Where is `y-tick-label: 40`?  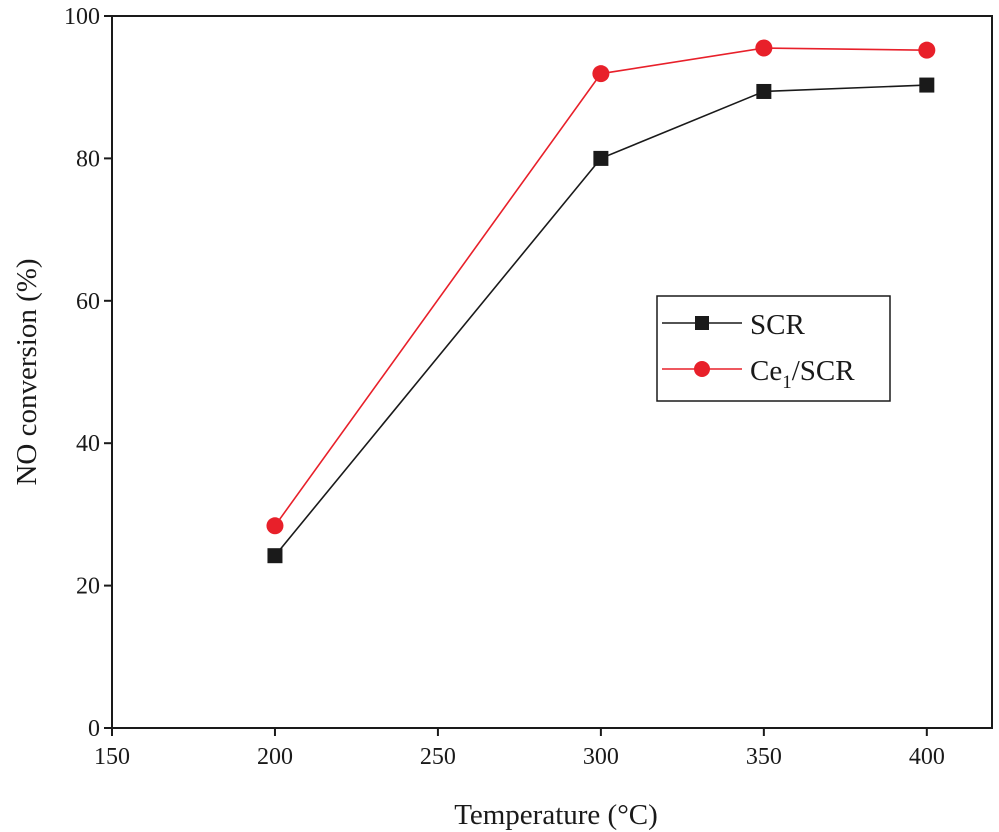
y-tick-label: 40 is located at coordinates (88, 444).